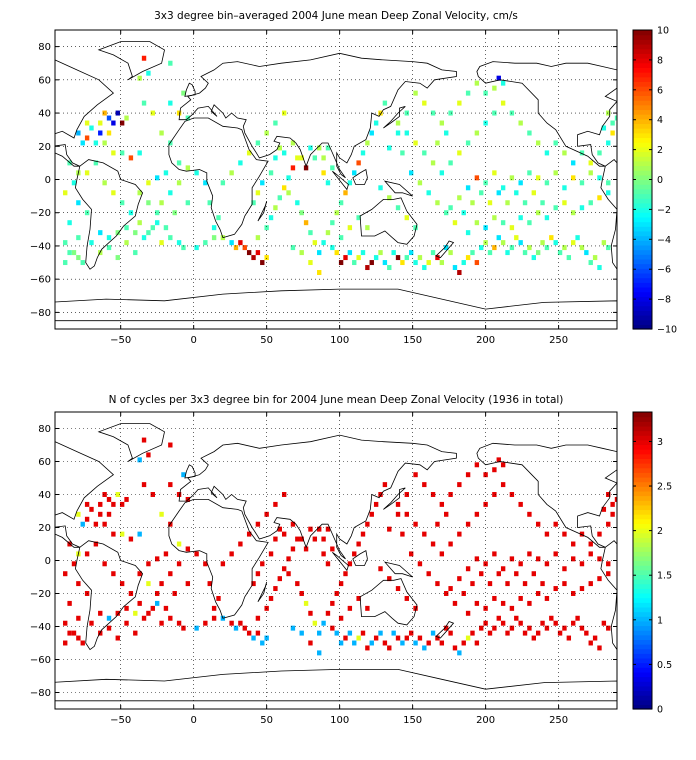 This screenshot has width=696, height=760. I want to click on x-tick-label: 200, so click(485, 340).